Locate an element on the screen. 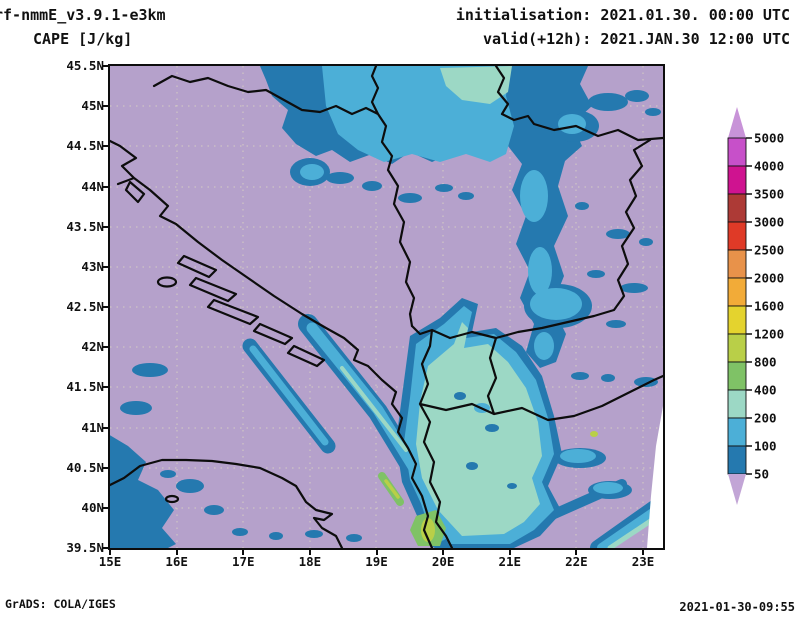  lat-tick-label: 44.5N is located at coordinates (85, 146).